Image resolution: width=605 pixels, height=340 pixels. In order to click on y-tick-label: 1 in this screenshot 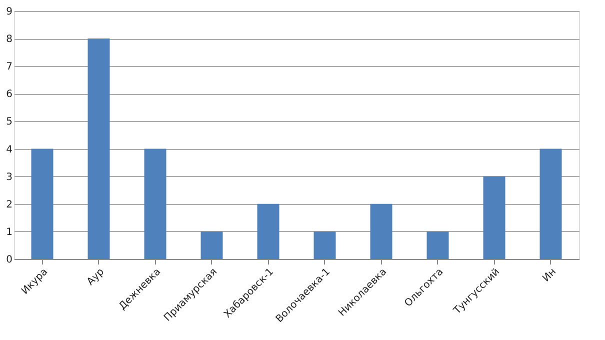, I will do `click(9, 232)`.